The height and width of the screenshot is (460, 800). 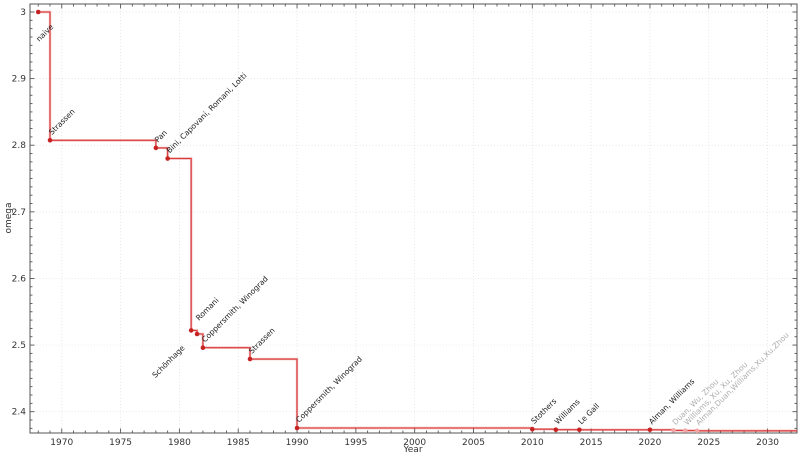 I want to click on x-tick-label: 1995, so click(x=355, y=443).